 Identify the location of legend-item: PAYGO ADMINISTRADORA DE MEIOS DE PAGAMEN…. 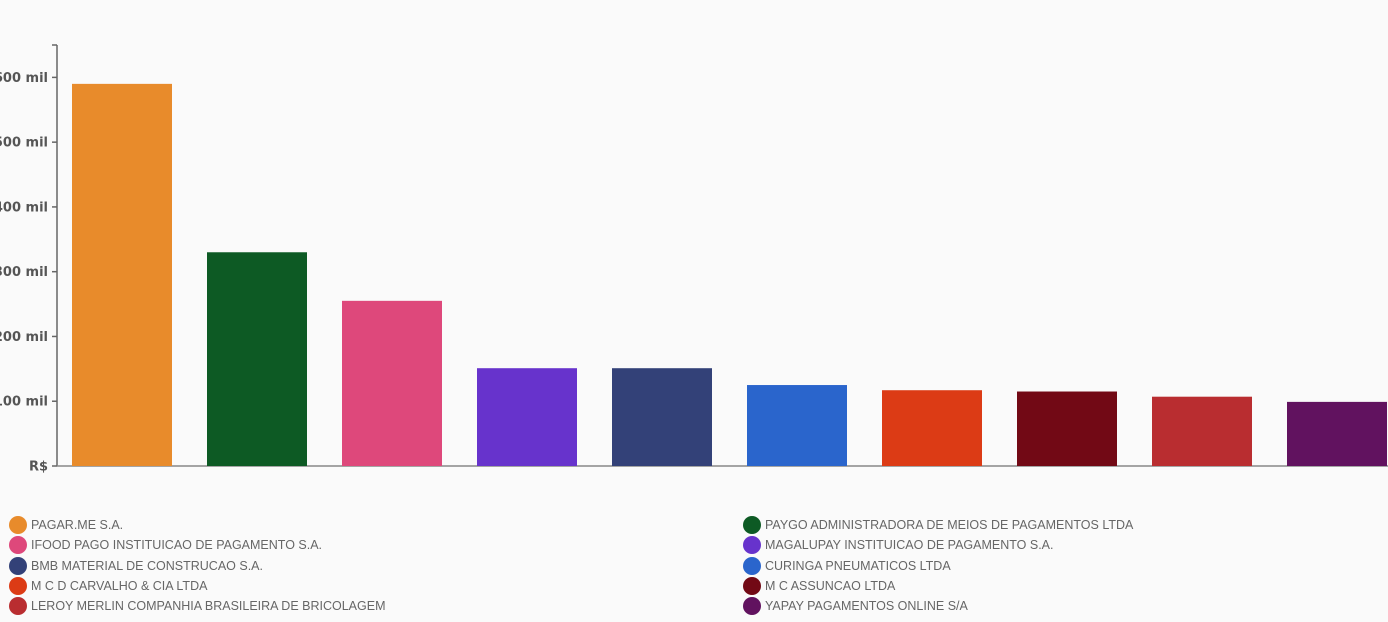
(1065, 525).